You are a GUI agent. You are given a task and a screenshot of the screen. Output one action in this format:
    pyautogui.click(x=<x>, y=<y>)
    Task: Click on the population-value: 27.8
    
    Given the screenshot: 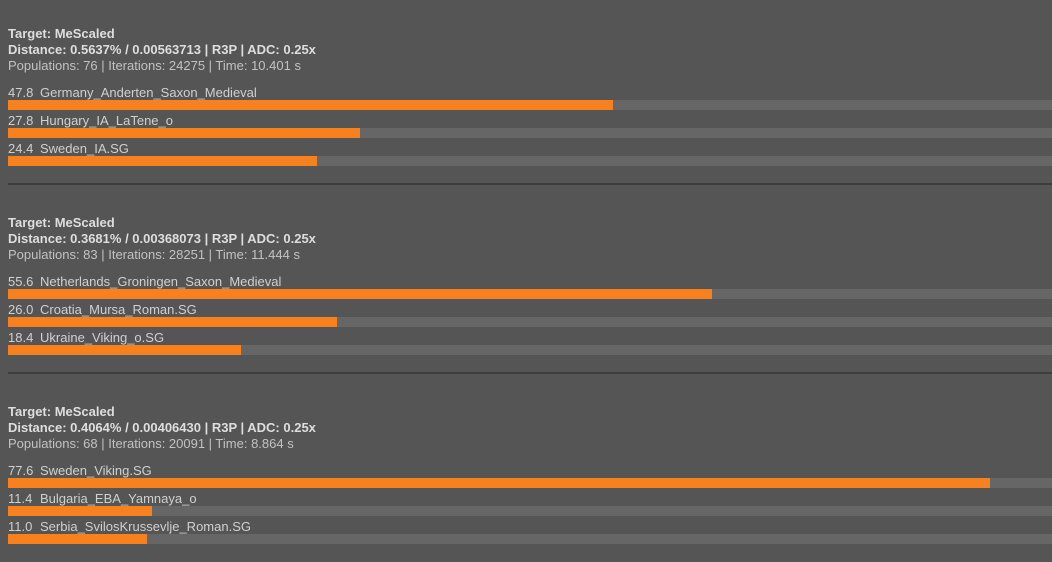 What is the action you would take?
    pyautogui.click(x=21, y=120)
    